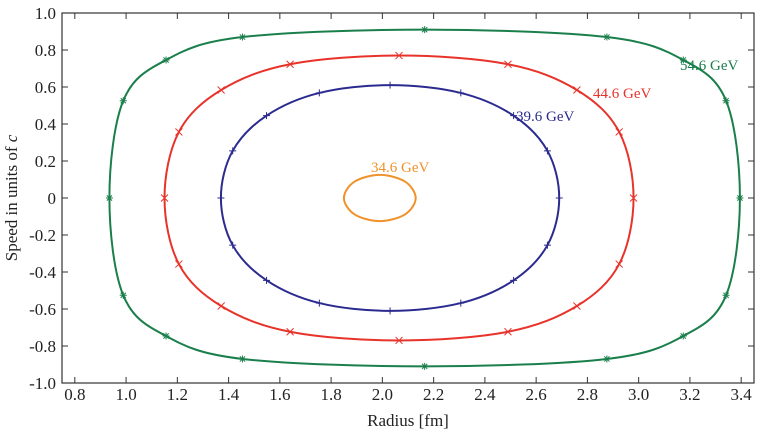 The image size is (782, 436). I want to click on y-tick-label: -0.2, so click(42, 235).